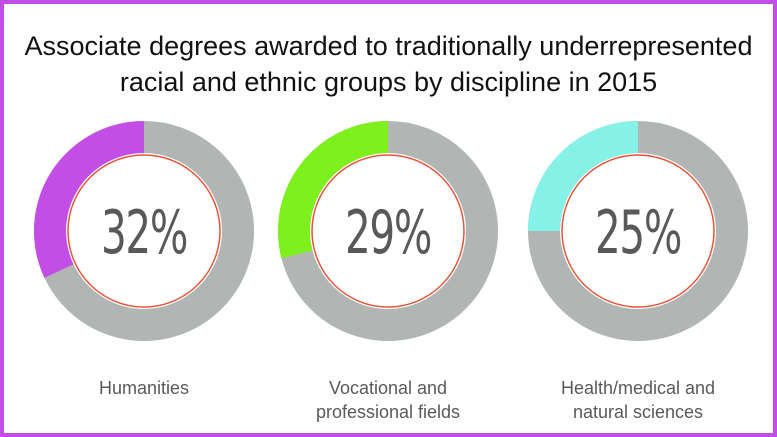 The image size is (777, 437). I want to click on percentage-label: 32%, so click(144, 233).